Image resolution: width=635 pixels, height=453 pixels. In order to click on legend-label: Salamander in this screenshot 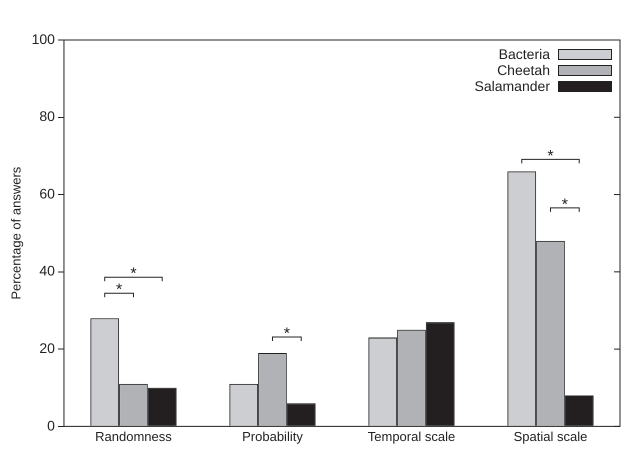, I will do `click(512, 86)`.